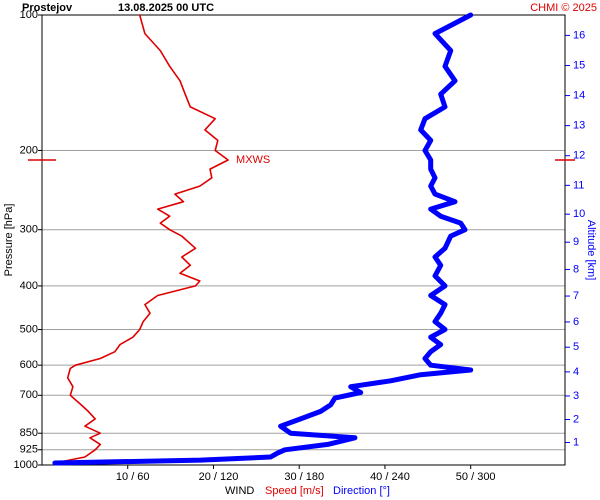 This screenshot has height=500, width=600. What do you see at coordinates (591, 250) in the screenshot?
I see `y2-axis-label: Altitude [km]` at bounding box center [591, 250].